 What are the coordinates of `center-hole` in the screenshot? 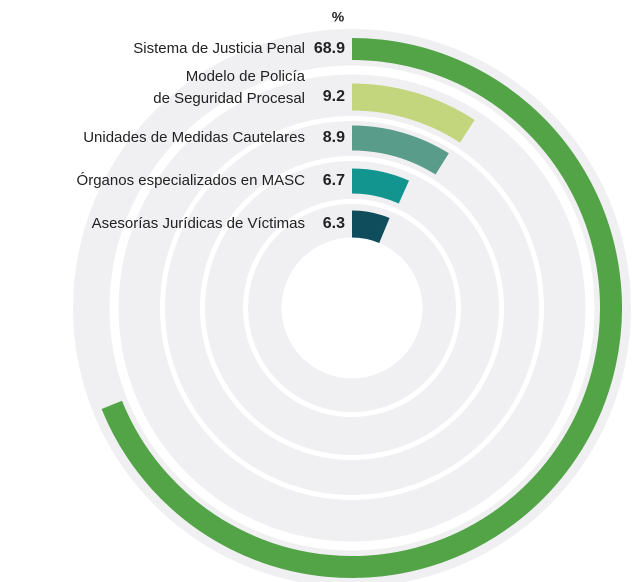 It's located at (352, 308).